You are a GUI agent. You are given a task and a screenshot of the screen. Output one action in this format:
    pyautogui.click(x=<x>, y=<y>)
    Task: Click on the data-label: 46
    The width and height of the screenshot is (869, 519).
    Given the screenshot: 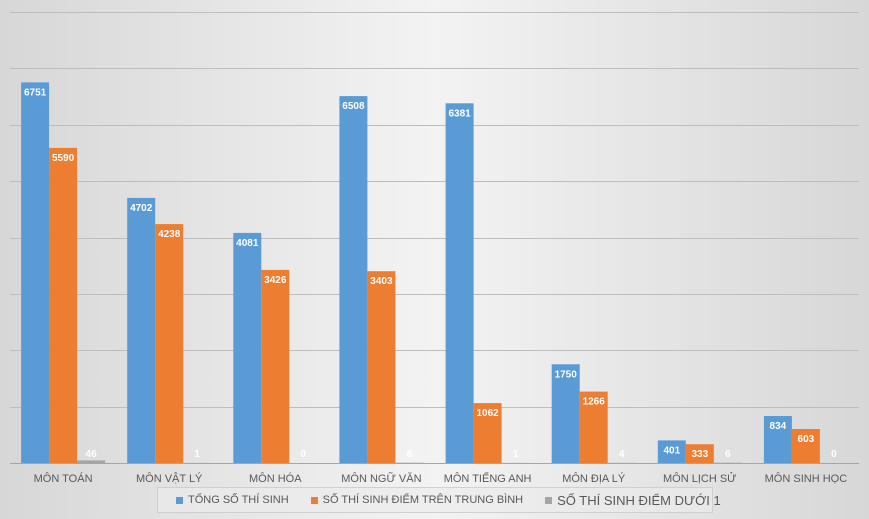 What is the action you would take?
    pyautogui.click(x=92, y=454)
    